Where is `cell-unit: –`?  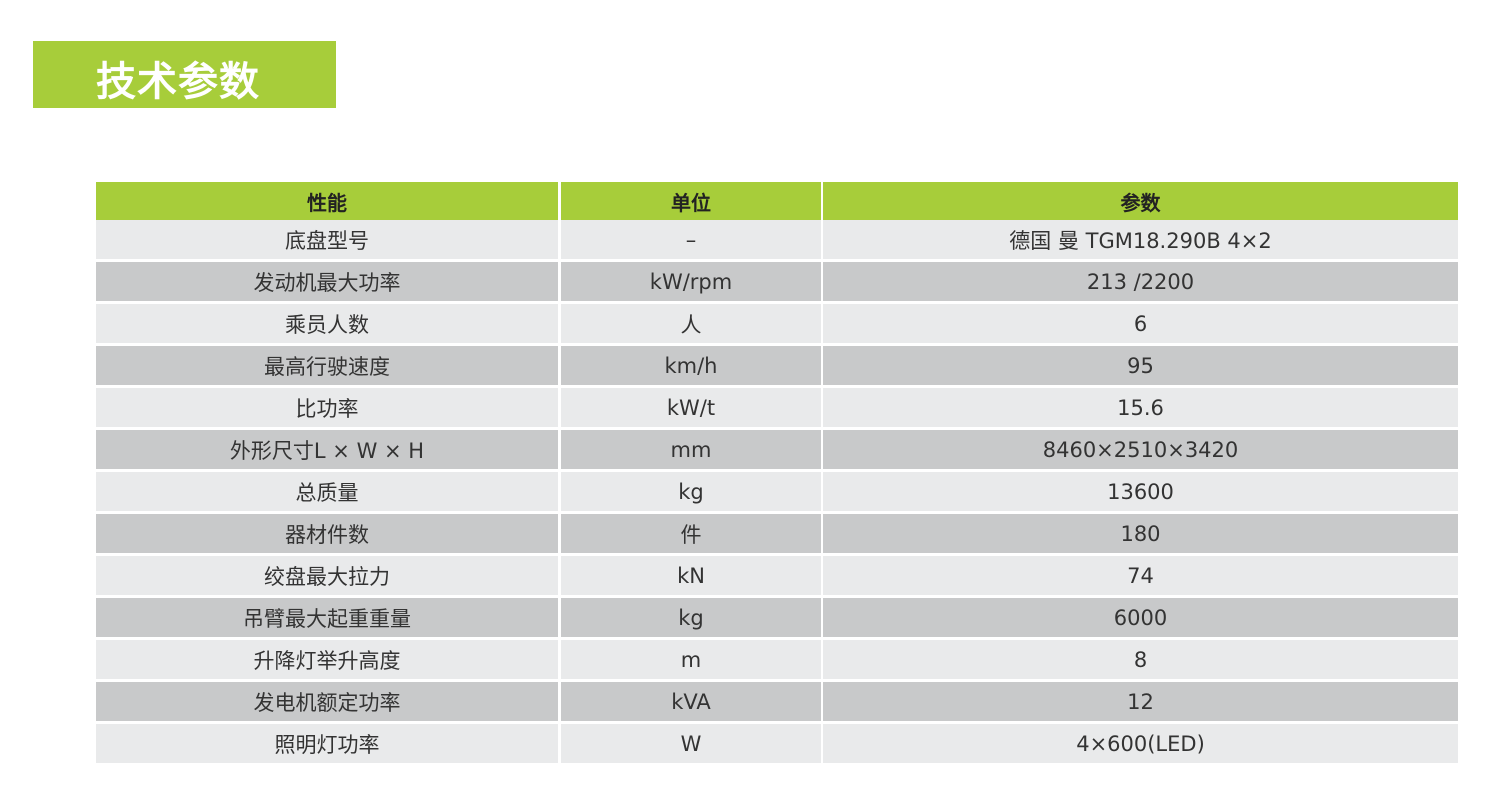 cell-unit: – is located at coordinates (691, 239).